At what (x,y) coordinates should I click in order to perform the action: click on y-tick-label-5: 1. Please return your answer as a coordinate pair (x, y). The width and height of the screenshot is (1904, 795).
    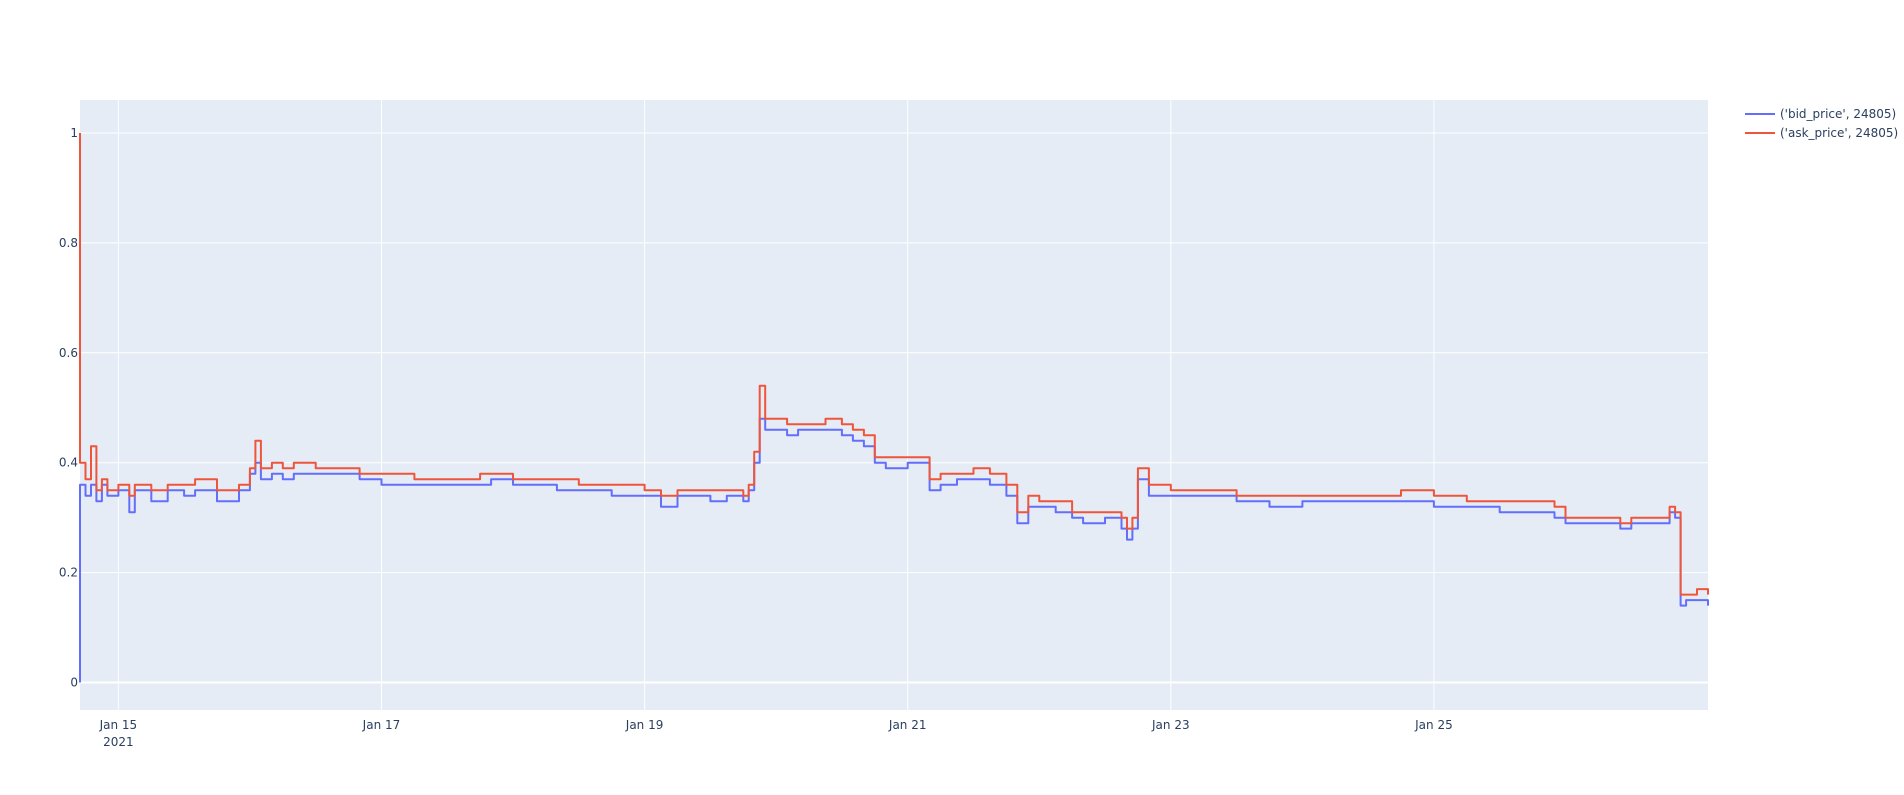
    Looking at the image, I should click on (74, 133).